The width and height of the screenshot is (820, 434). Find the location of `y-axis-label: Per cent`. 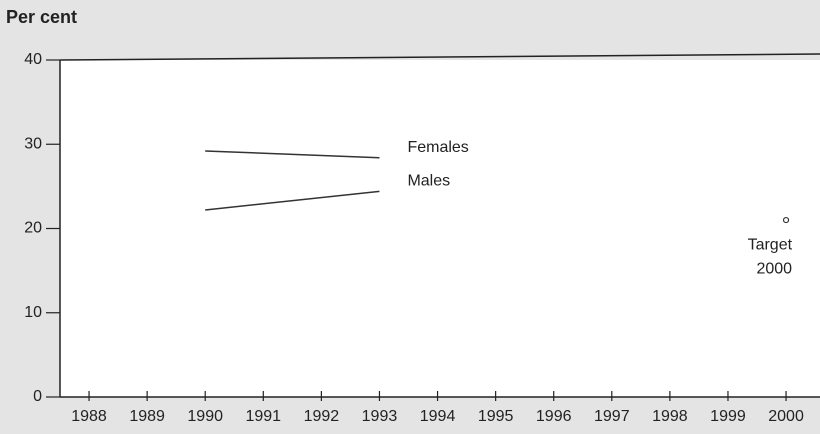

y-axis-label: Per cent is located at coordinates (41, 17).